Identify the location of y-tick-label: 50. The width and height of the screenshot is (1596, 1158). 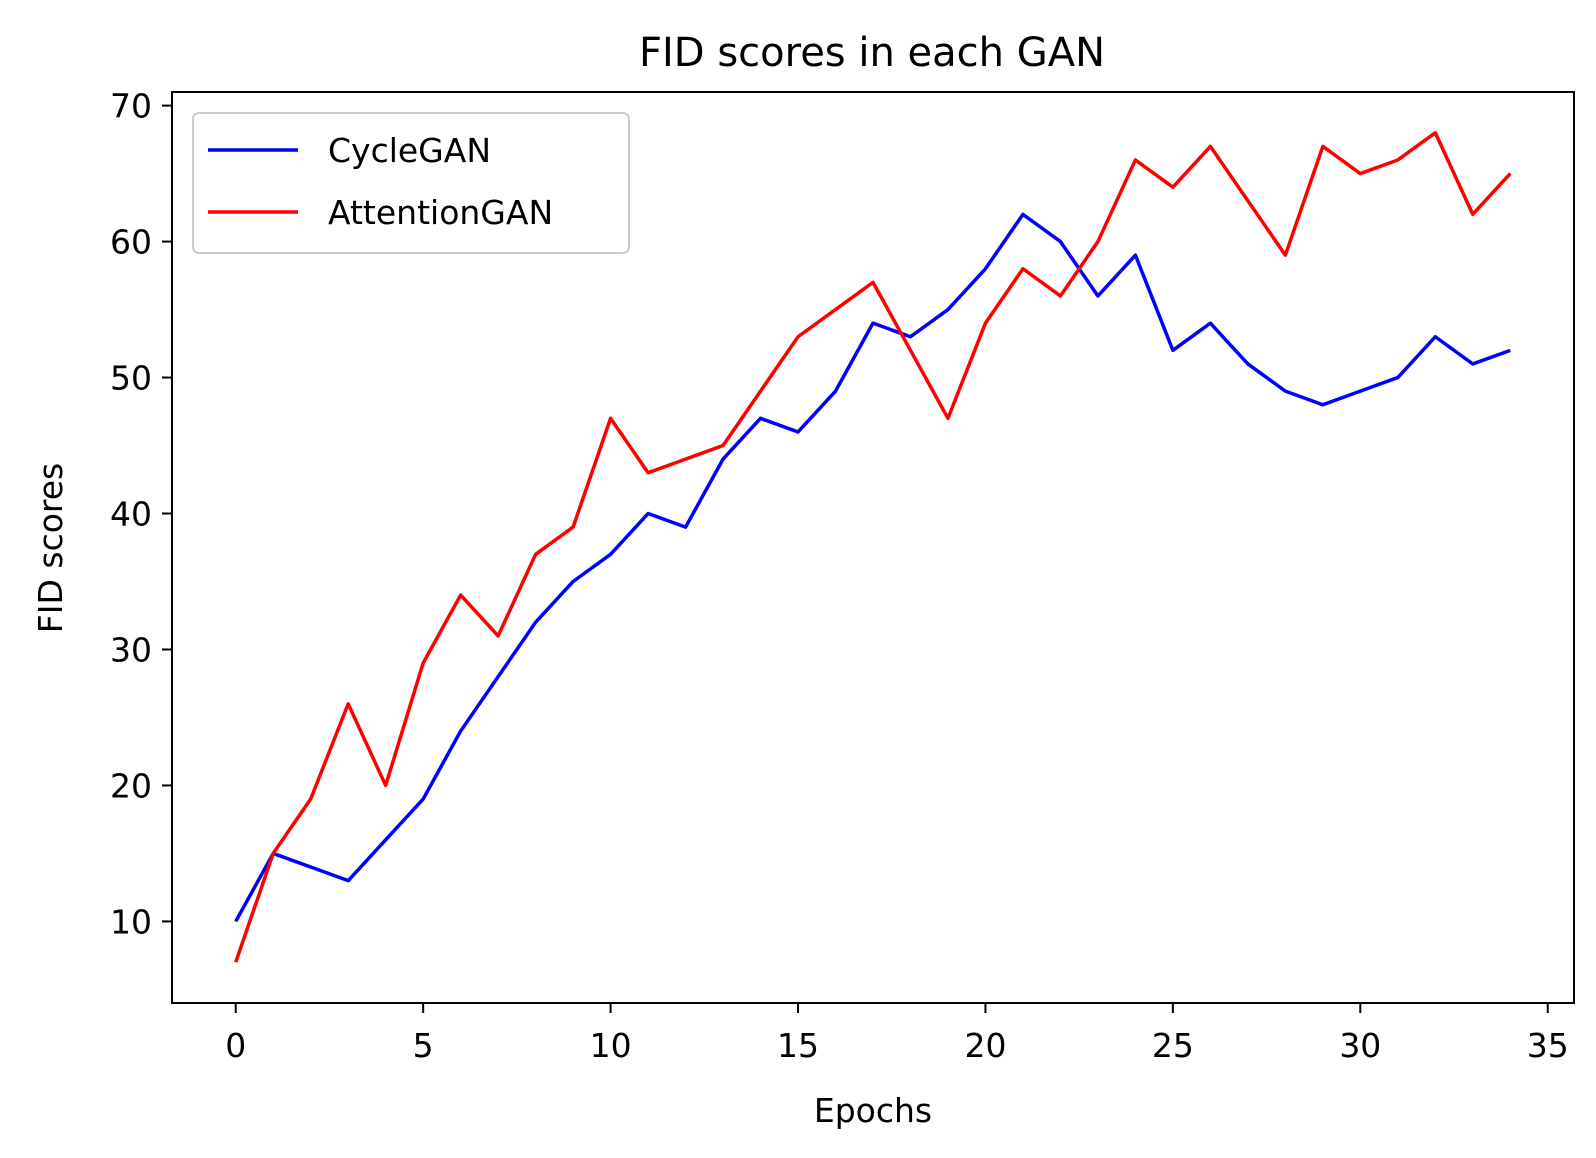
(131, 378).